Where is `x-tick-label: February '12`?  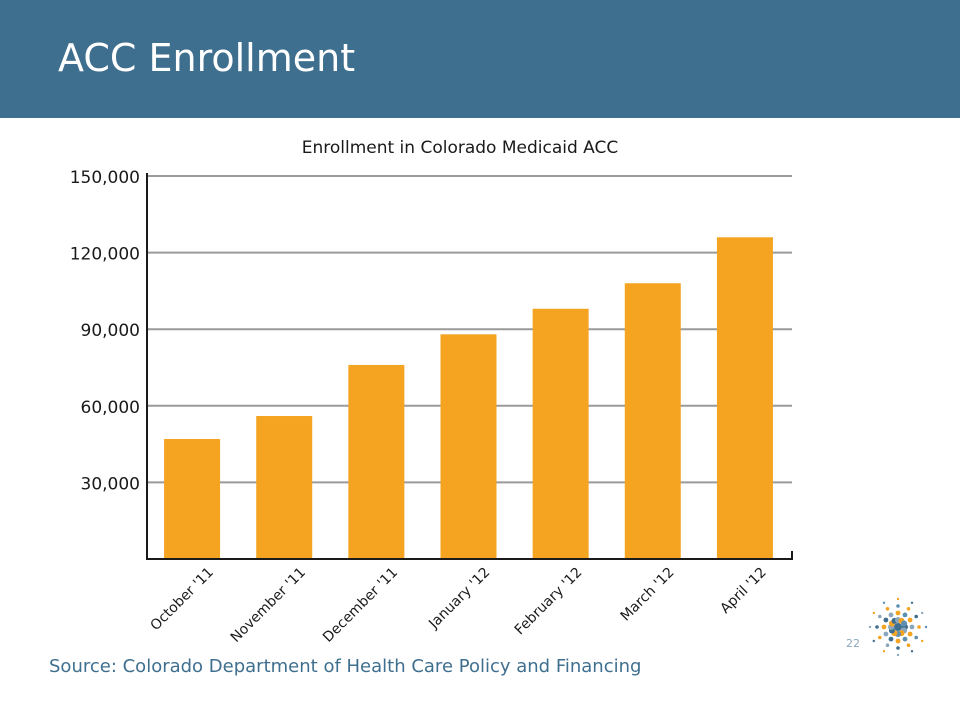 x-tick-label: February '12 is located at coordinates (549, 602).